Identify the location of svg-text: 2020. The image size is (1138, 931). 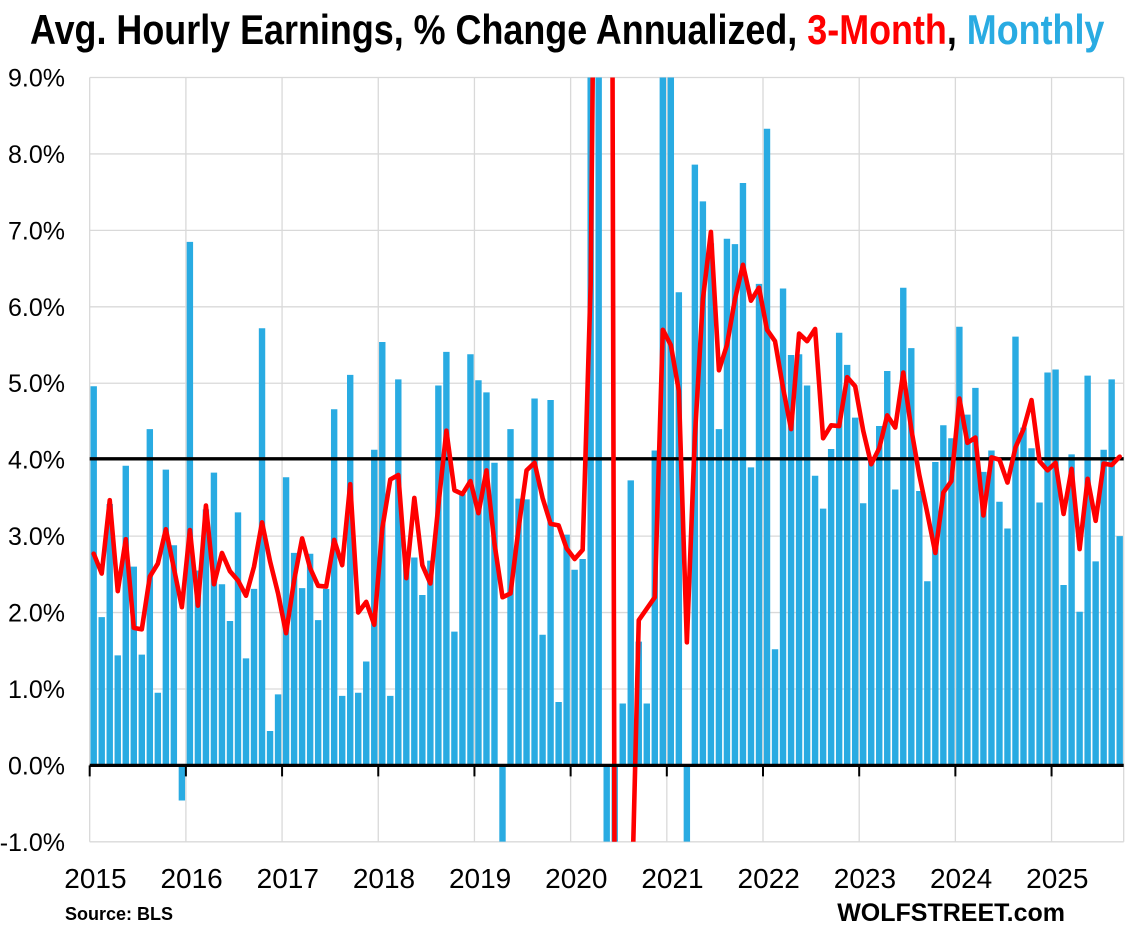
(576, 878).